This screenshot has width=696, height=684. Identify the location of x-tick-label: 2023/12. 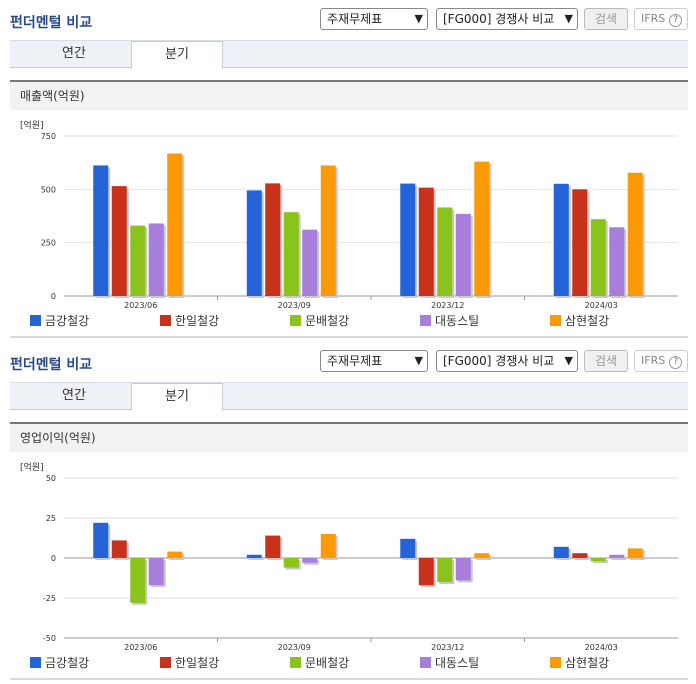
(447, 305).